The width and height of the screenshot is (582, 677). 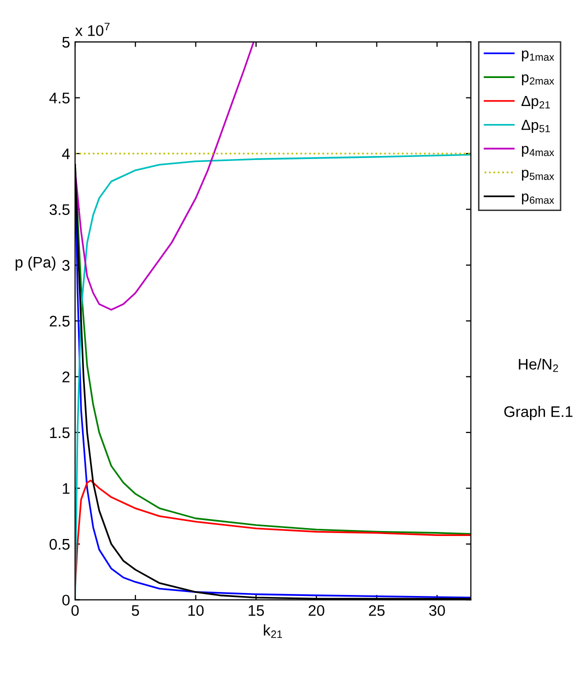 I want to click on x-tick-label: 25, so click(x=376, y=610).